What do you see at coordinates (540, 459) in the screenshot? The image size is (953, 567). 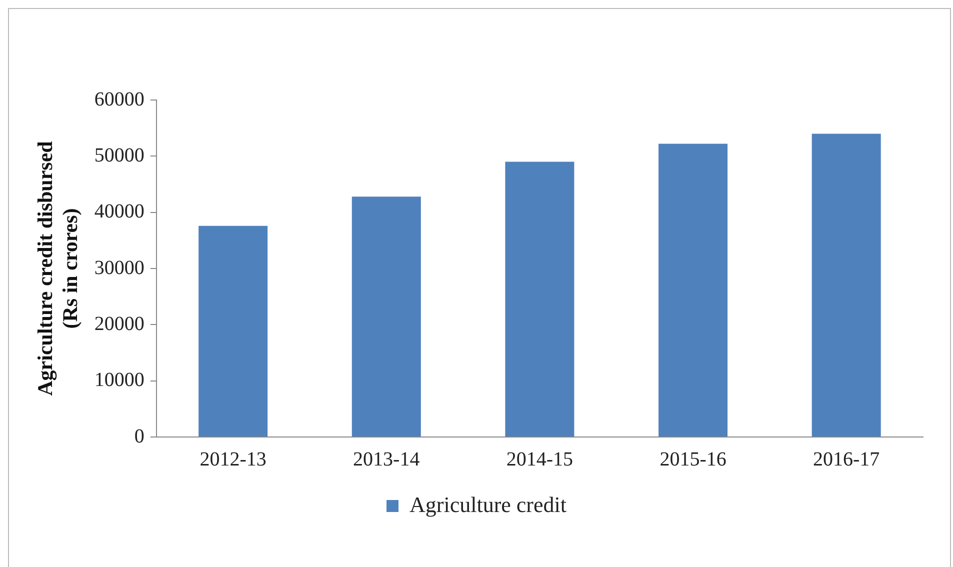 I see `x-tick-label: 2014-15` at bounding box center [540, 459].